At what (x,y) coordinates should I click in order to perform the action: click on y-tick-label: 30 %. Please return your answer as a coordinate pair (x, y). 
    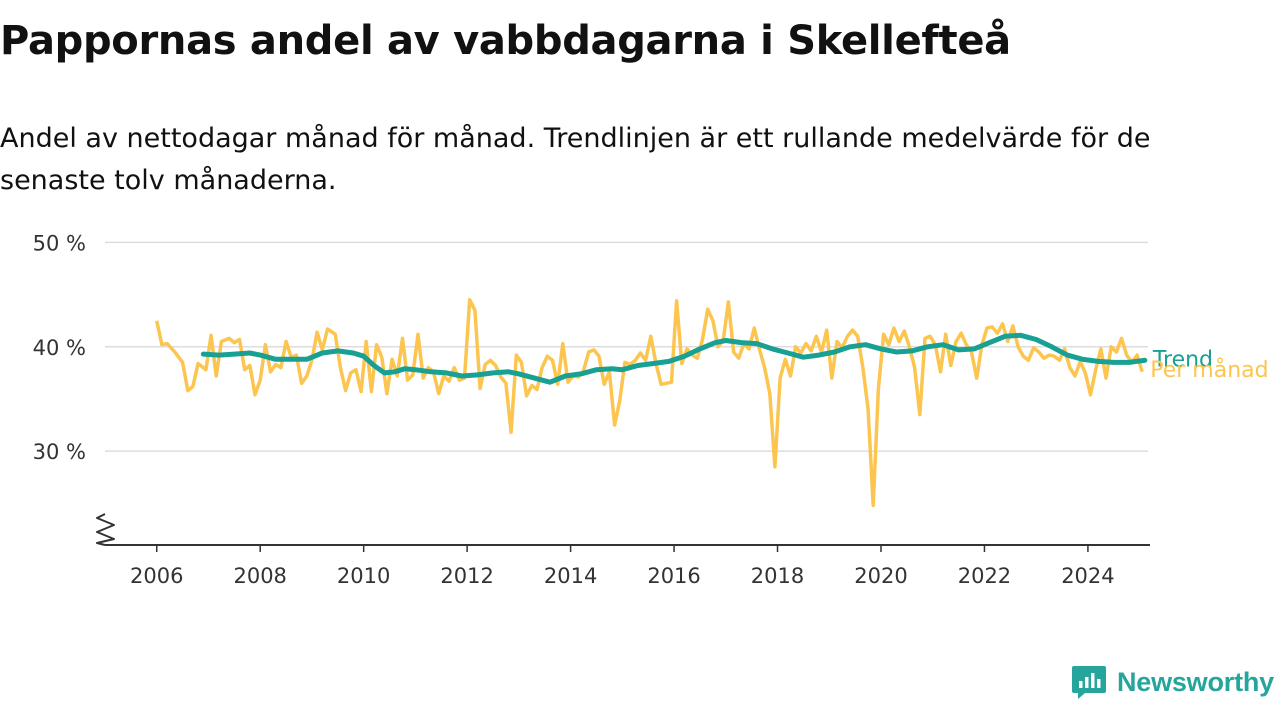
    Looking at the image, I should click on (59, 452).